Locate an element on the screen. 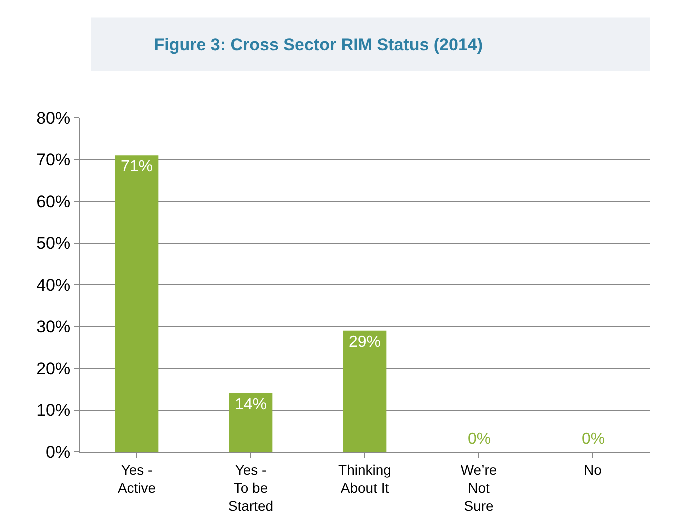  x-tick-label: No is located at coordinates (593, 470).